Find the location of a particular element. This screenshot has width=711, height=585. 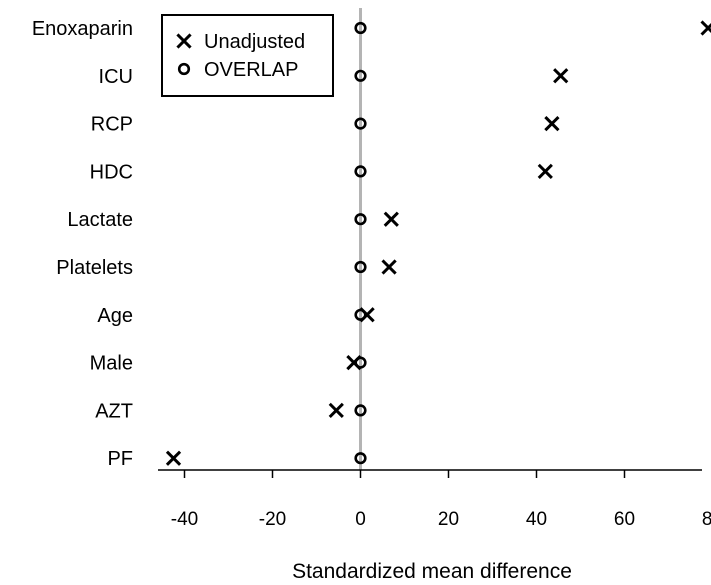

category-label-platelets: Platelets is located at coordinates (94, 268).